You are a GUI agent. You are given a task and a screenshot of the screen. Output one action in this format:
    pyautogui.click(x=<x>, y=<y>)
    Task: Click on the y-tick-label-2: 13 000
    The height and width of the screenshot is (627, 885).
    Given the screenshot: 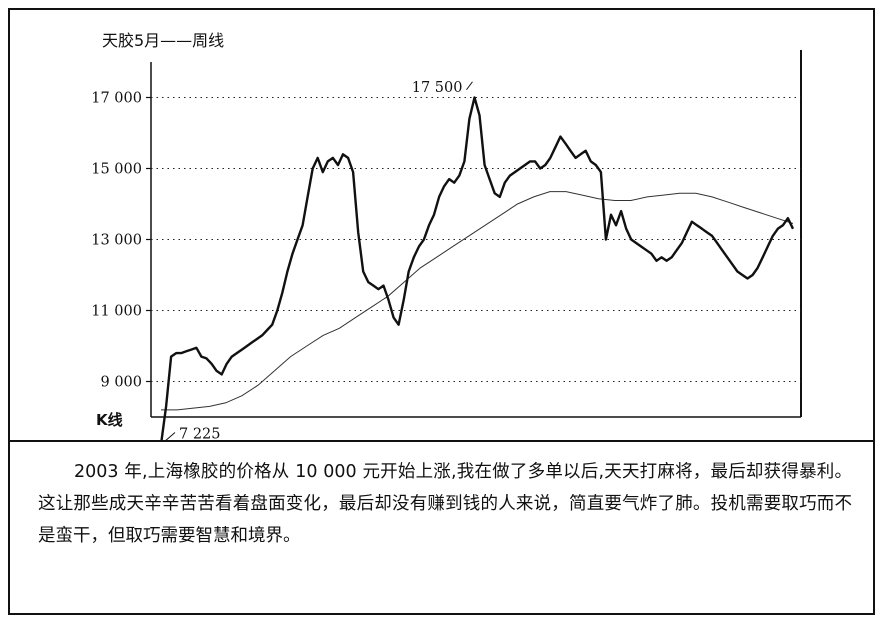 What is the action you would take?
    pyautogui.click(x=116, y=241)
    